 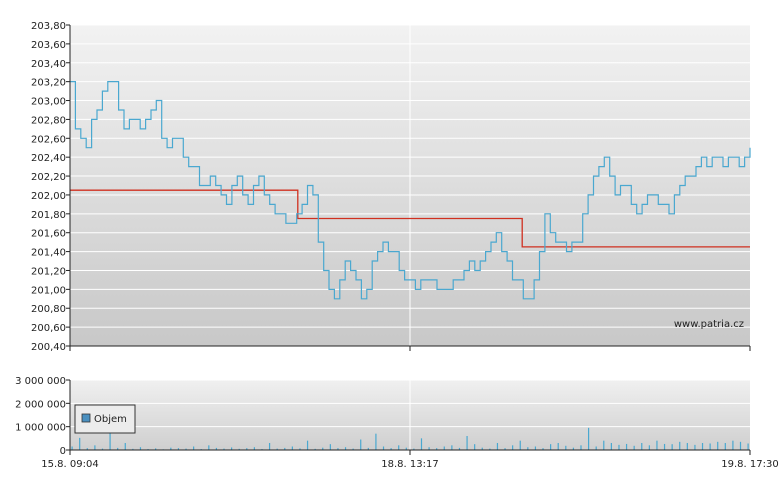 I want to click on price-y-tick-label: 202,20, so click(x=48, y=177).